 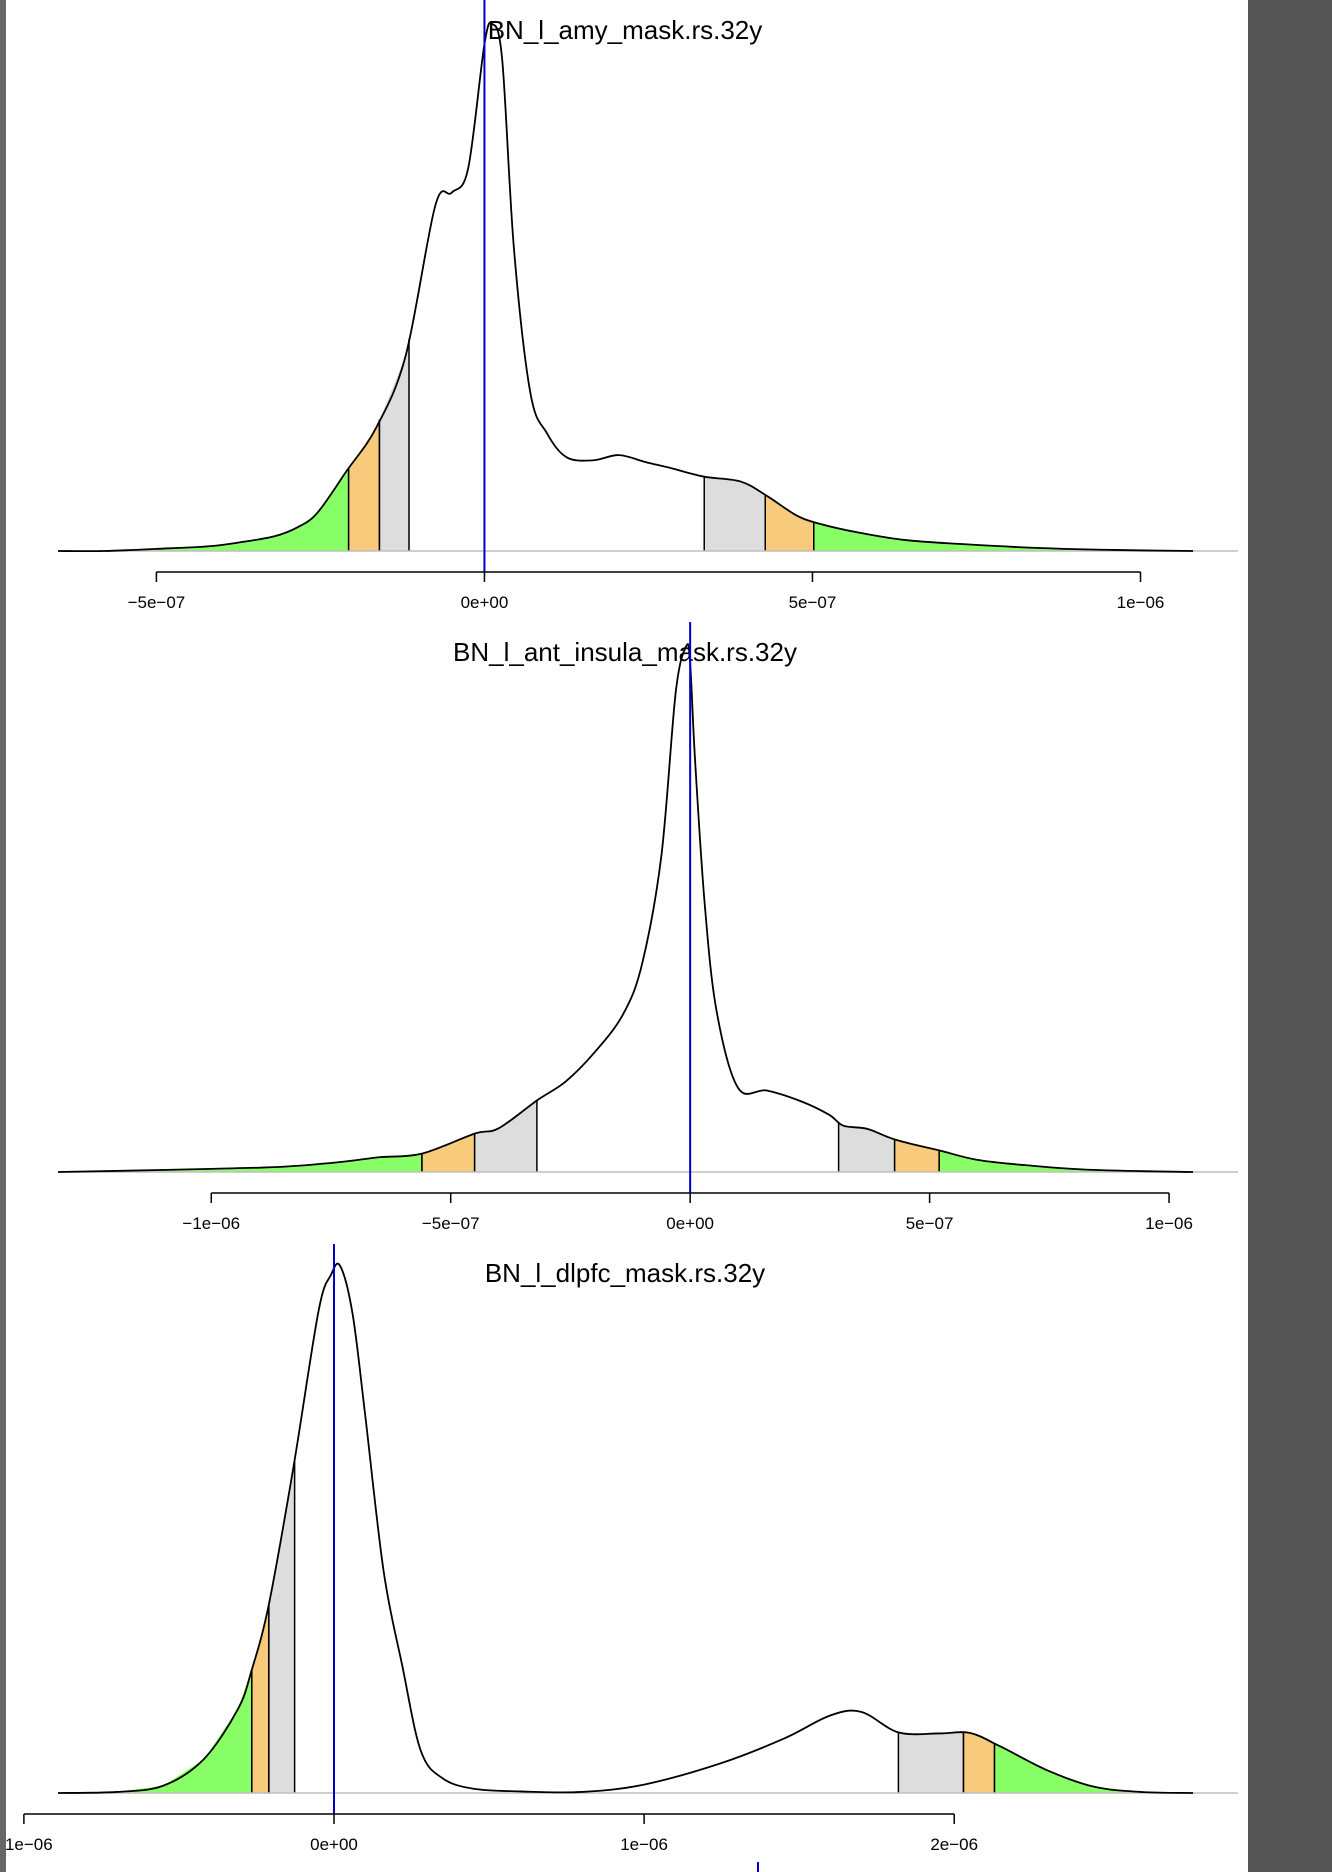 I want to click on panel-title: BN_l_amy_mask.rs.32y, so click(x=625, y=30).